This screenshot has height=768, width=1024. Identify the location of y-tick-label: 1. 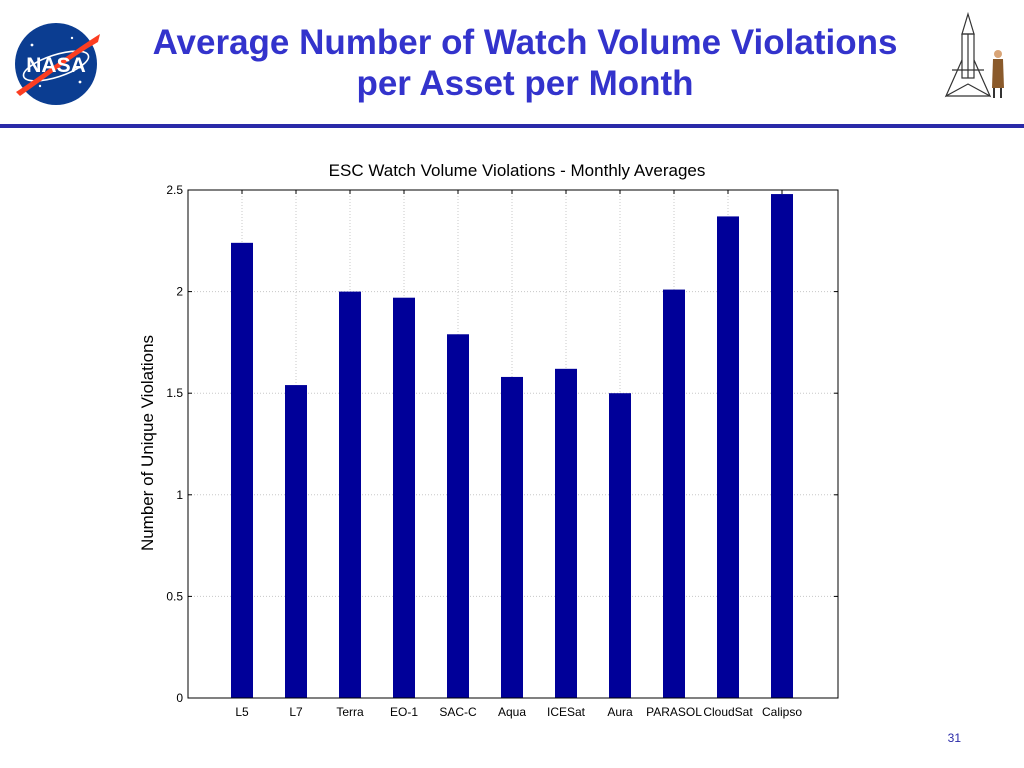
(179, 495).